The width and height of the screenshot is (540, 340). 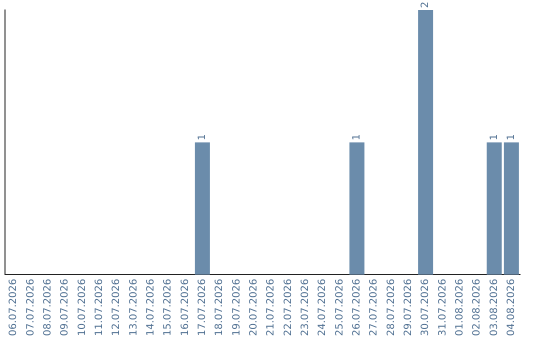 What do you see at coordinates (340, 307) in the screenshot?
I see `x-tick-label: 25.07.2026` at bounding box center [340, 307].